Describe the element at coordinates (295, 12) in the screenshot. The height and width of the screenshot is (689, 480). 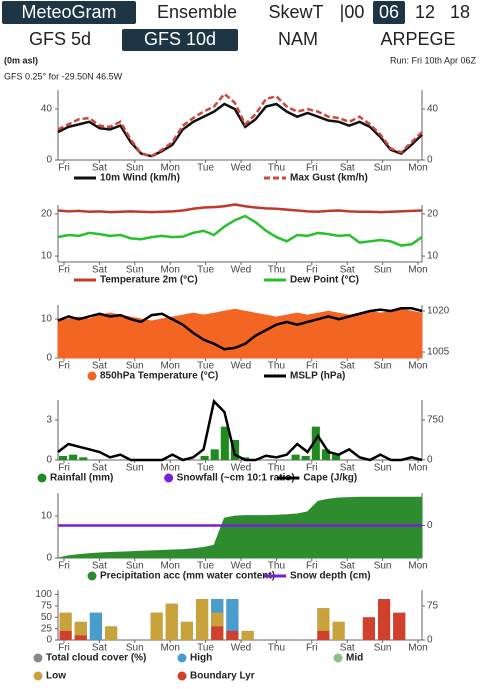
I see `tab: SkewT` at that location.